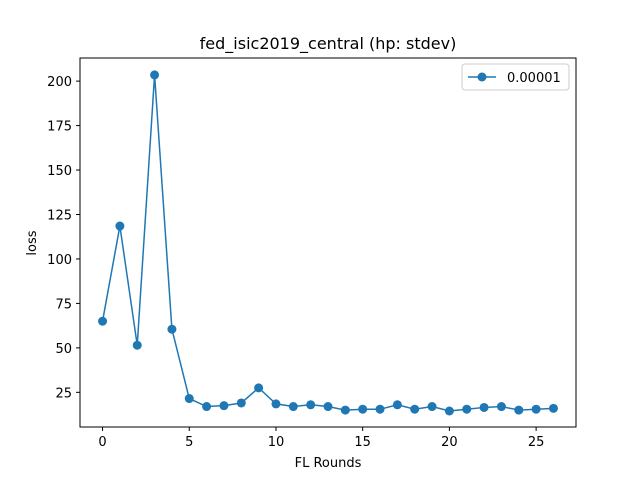 The image size is (640, 480). Describe the element at coordinates (63, 393) in the screenshot. I see `y-tick-label: 25` at that location.